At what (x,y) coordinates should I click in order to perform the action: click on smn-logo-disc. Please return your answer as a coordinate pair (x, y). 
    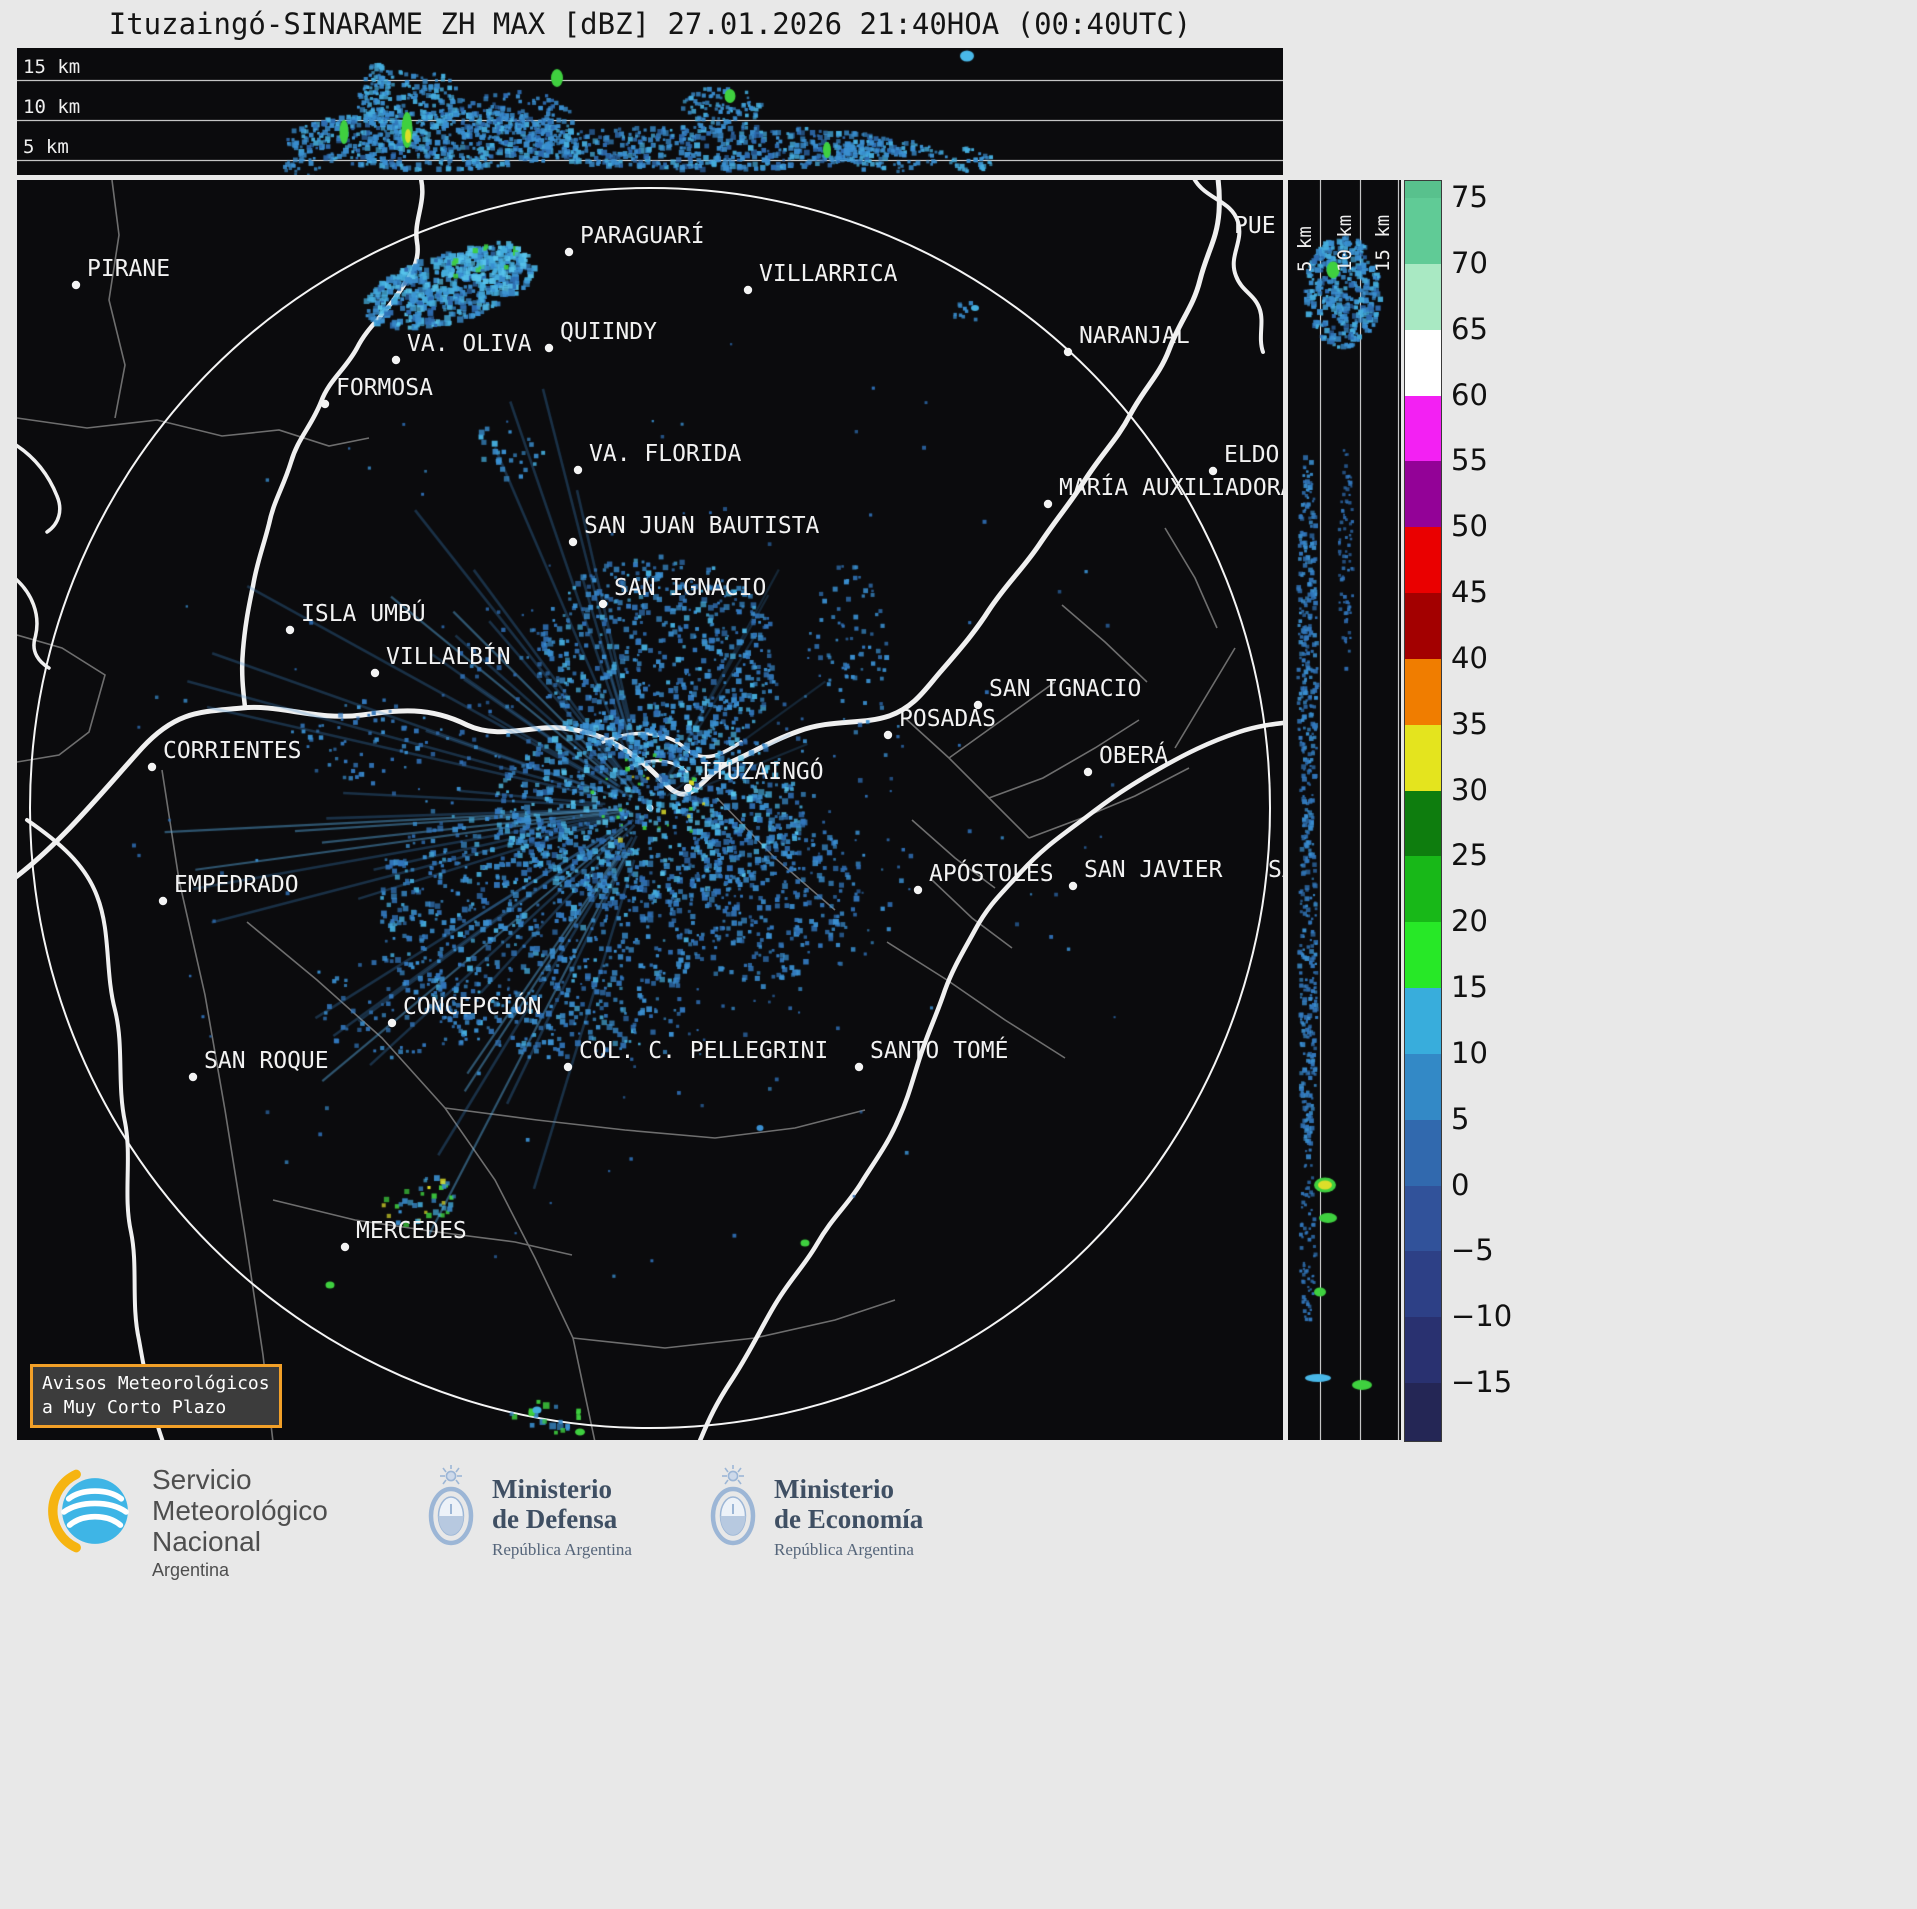
    Looking at the image, I should click on (95, 1511).